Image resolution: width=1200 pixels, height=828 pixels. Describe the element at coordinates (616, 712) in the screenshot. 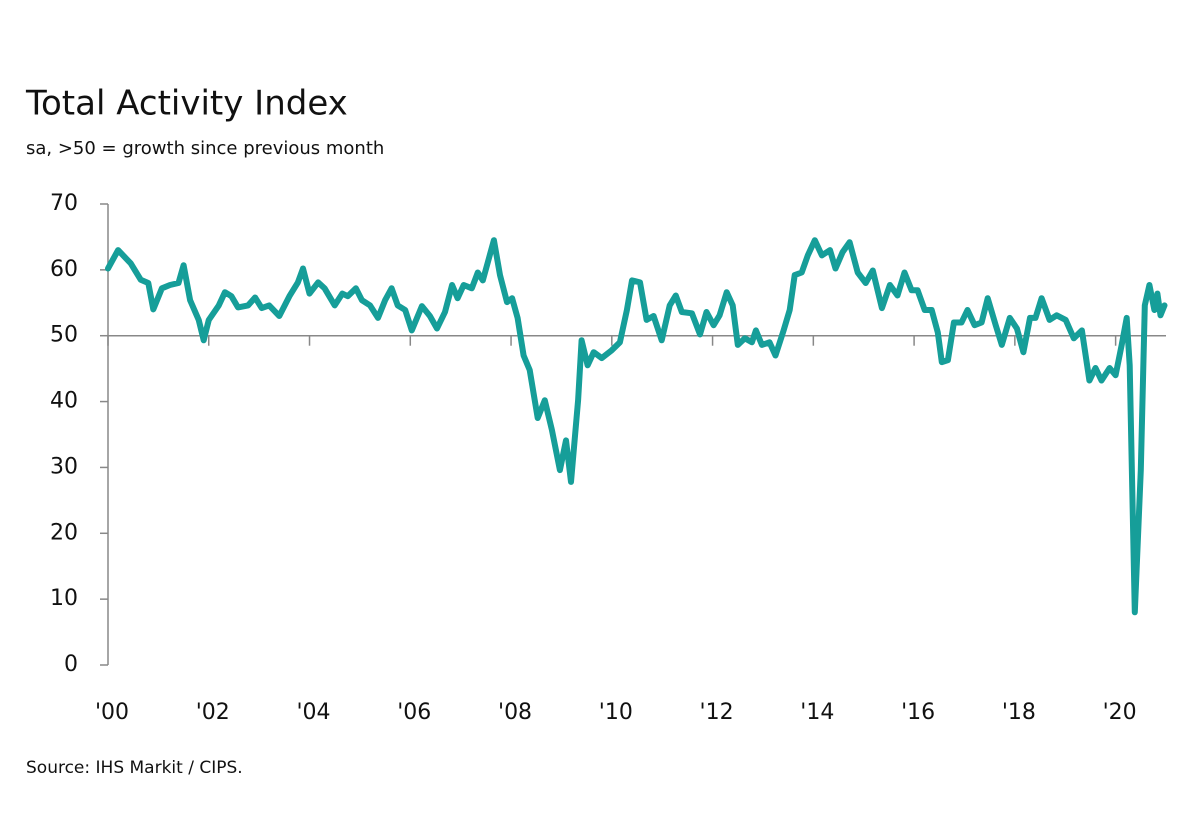

I see `x-tick-label: '10` at that location.